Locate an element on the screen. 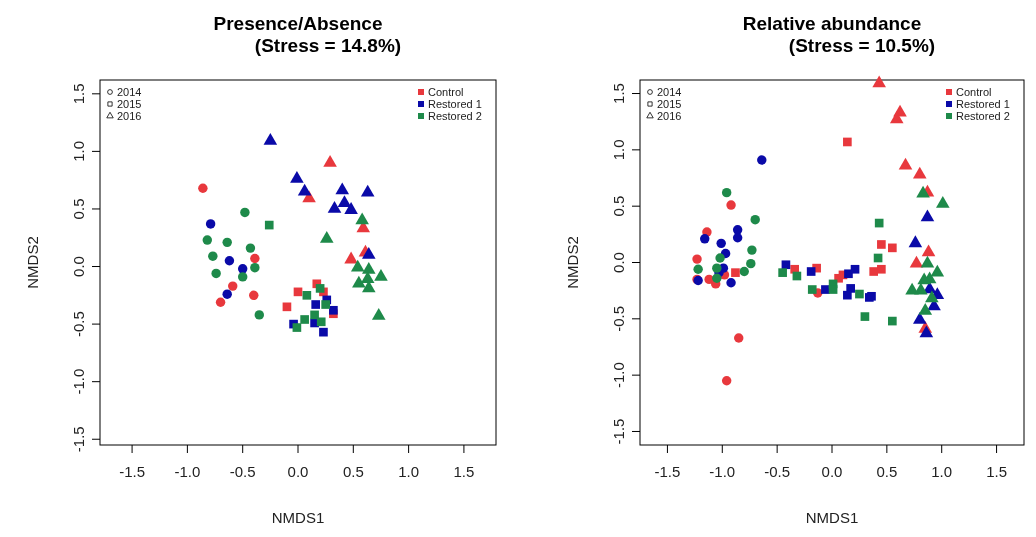 This screenshot has height=537, width=1036. chart-title: Relative abundance (Stress = 10.5%) is located at coordinates (839, 34).